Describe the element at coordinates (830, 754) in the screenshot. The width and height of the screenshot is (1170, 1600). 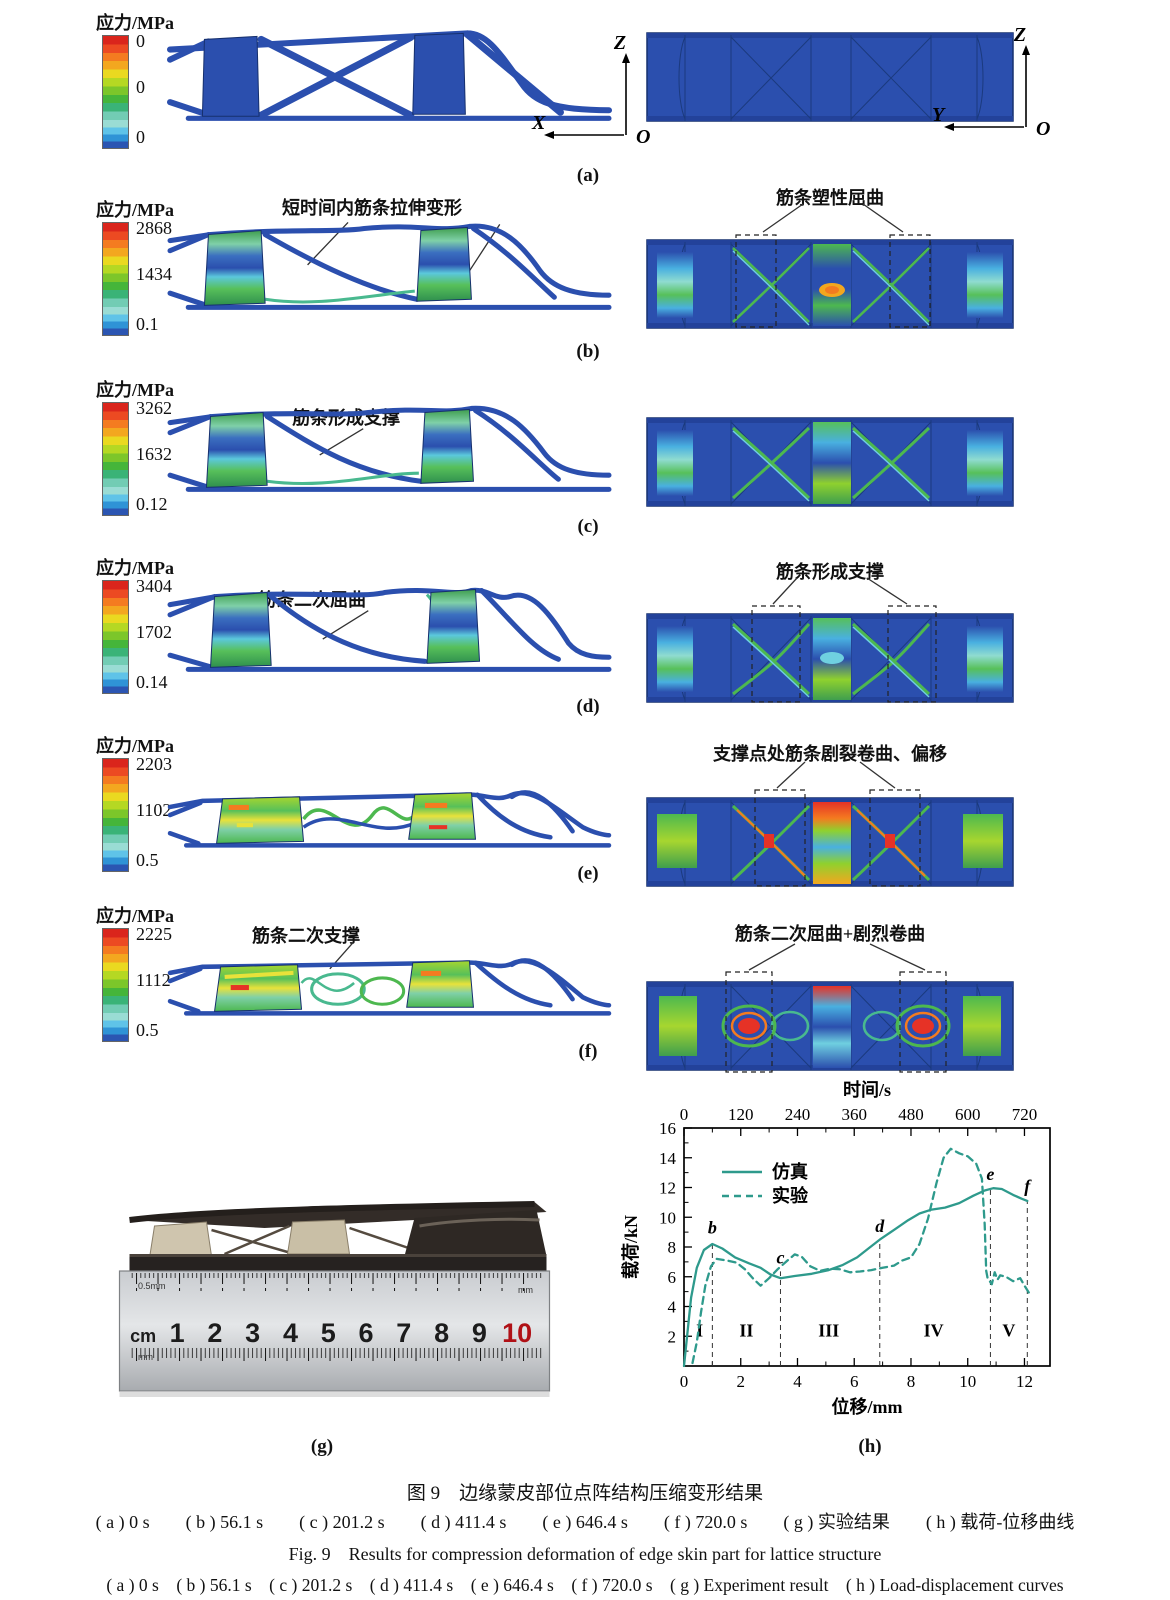
I see `annotation-e-right: 支撑点处筋条剧裂卷曲、偏移` at that location.